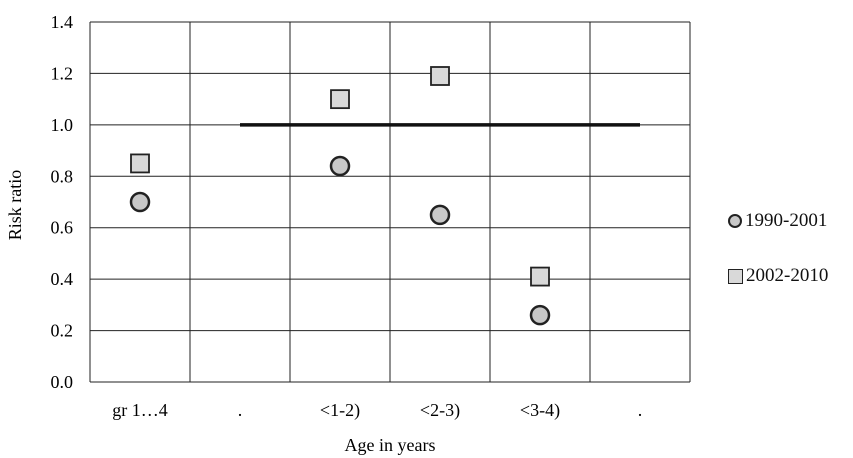 The image size is (853, 458). I want to click on y-tick-label: 1.4, so click(62, 22).